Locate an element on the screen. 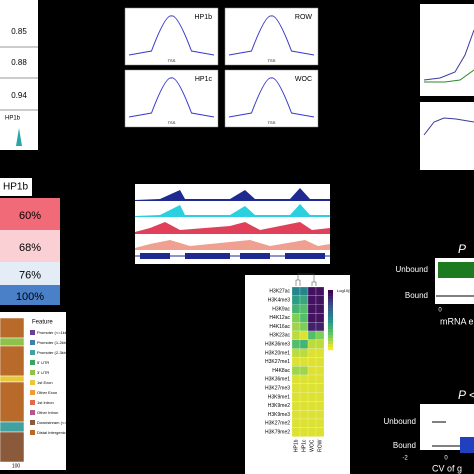 The height and width of the screenshot is (474, 474). x-axis-label: CV of g is located at coordinates (447, 468).